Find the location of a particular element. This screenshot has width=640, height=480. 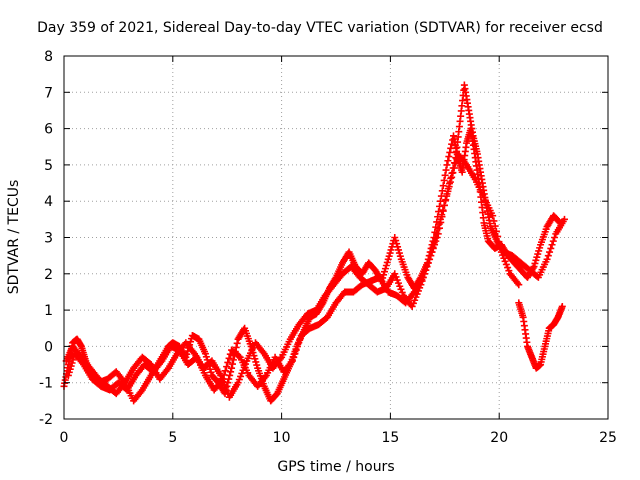

x-axis-label: GPS time / hours is located at coordinates (335, 467).